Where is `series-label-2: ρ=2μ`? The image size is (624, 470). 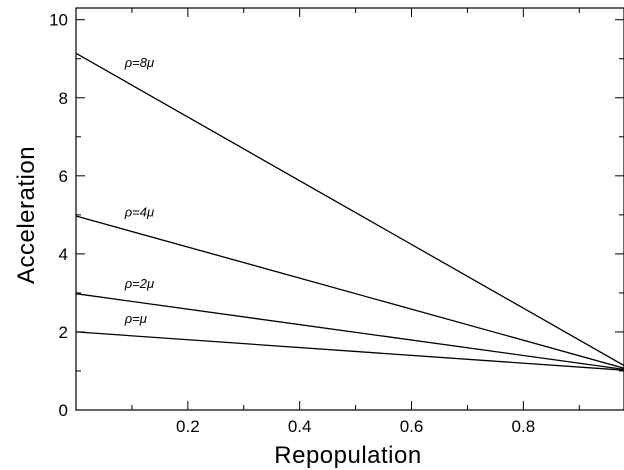 series-label-2: ρ=2μ is located at coordinates (139, 283).